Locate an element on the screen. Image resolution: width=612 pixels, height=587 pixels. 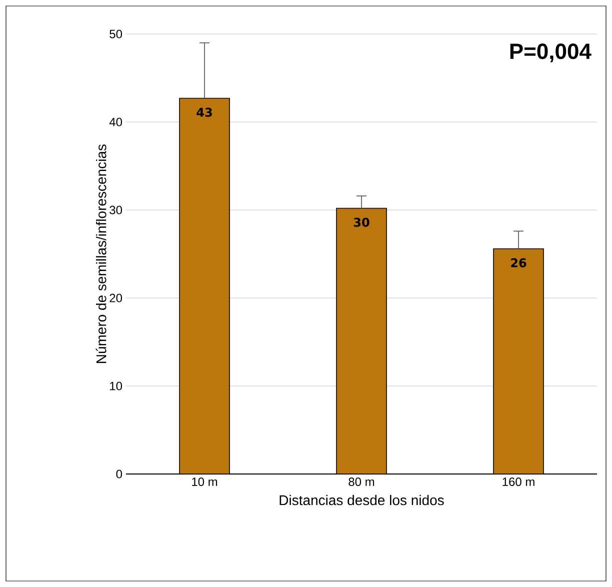
annotation: P=0,004 is located at coordinates (551, 53).